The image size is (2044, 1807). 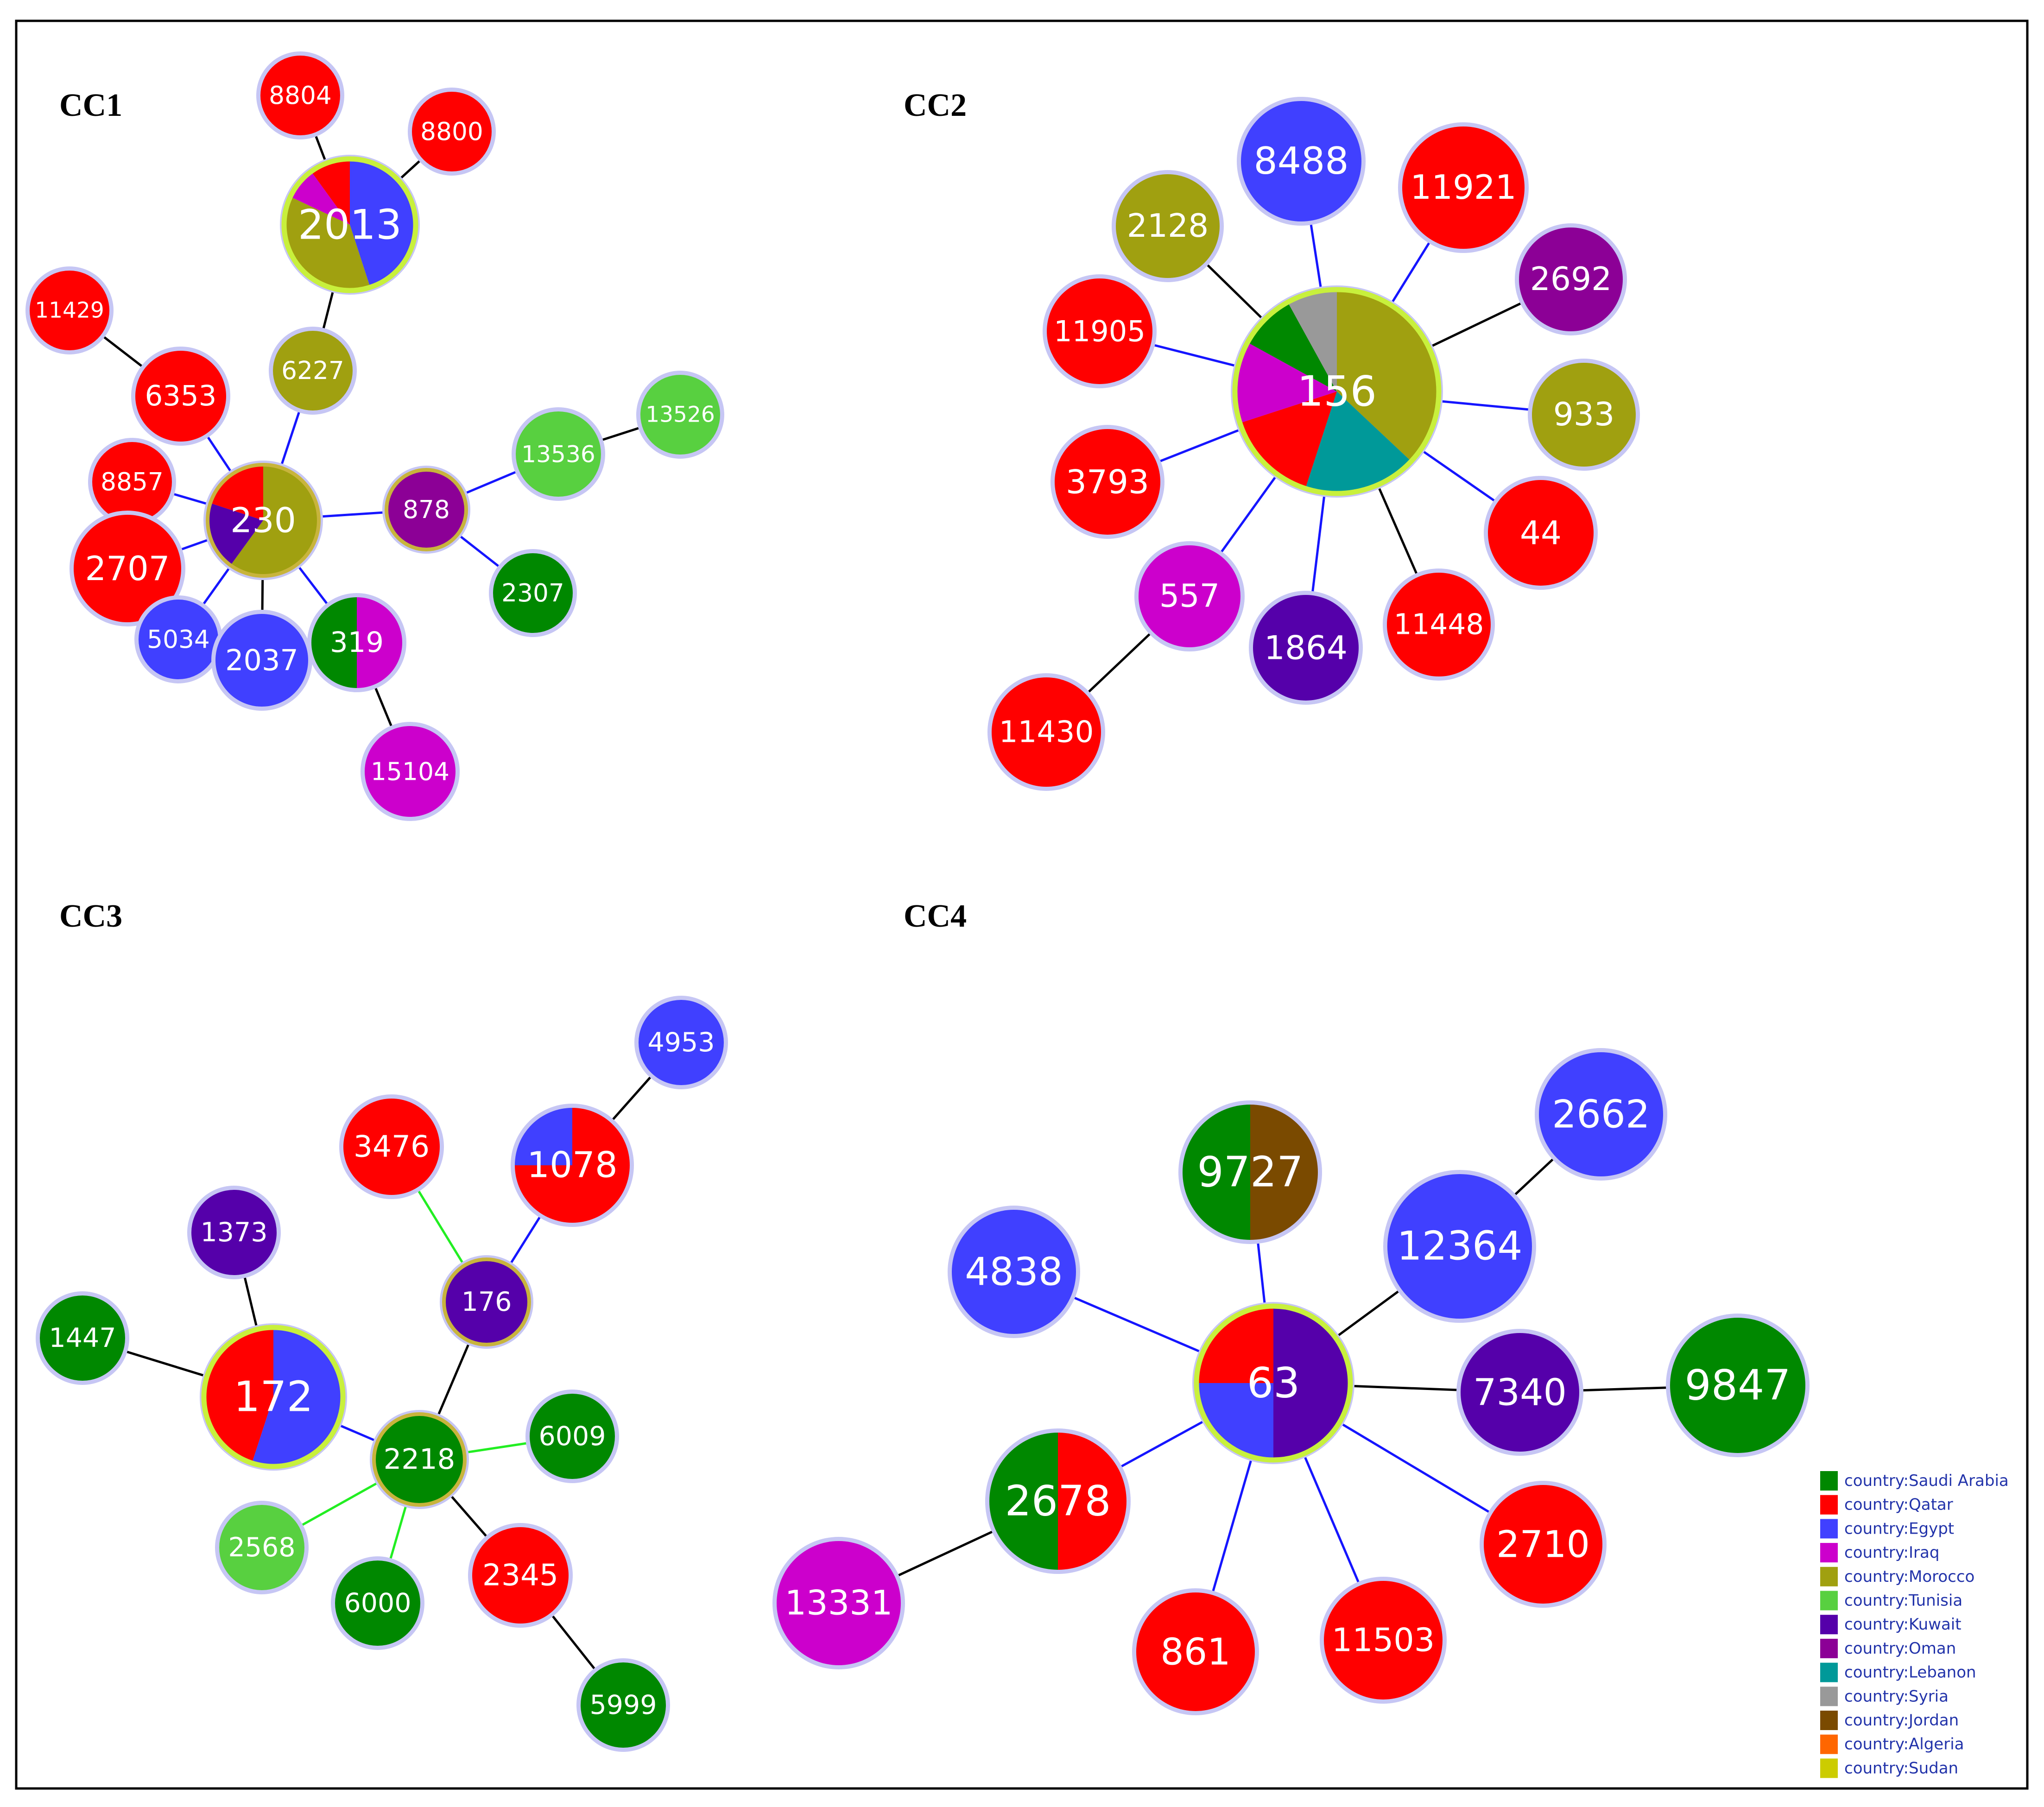 What do you see at coordinates (261, 660) in the screenshot?
I see `node-2037: 2037` at bounding box center [261, 660].